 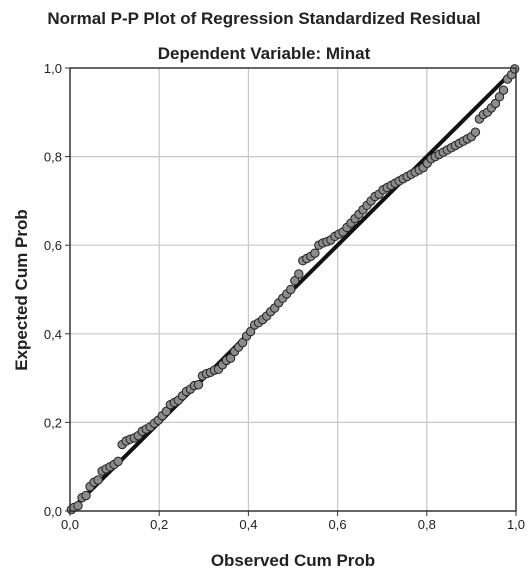 What do you see at coordinates (293, 521) in the screenshot?
I see `x-axis-ticks: 0,0 0,2 0,4 0,6 0,8 1,0` at bounding box center [293, 521].